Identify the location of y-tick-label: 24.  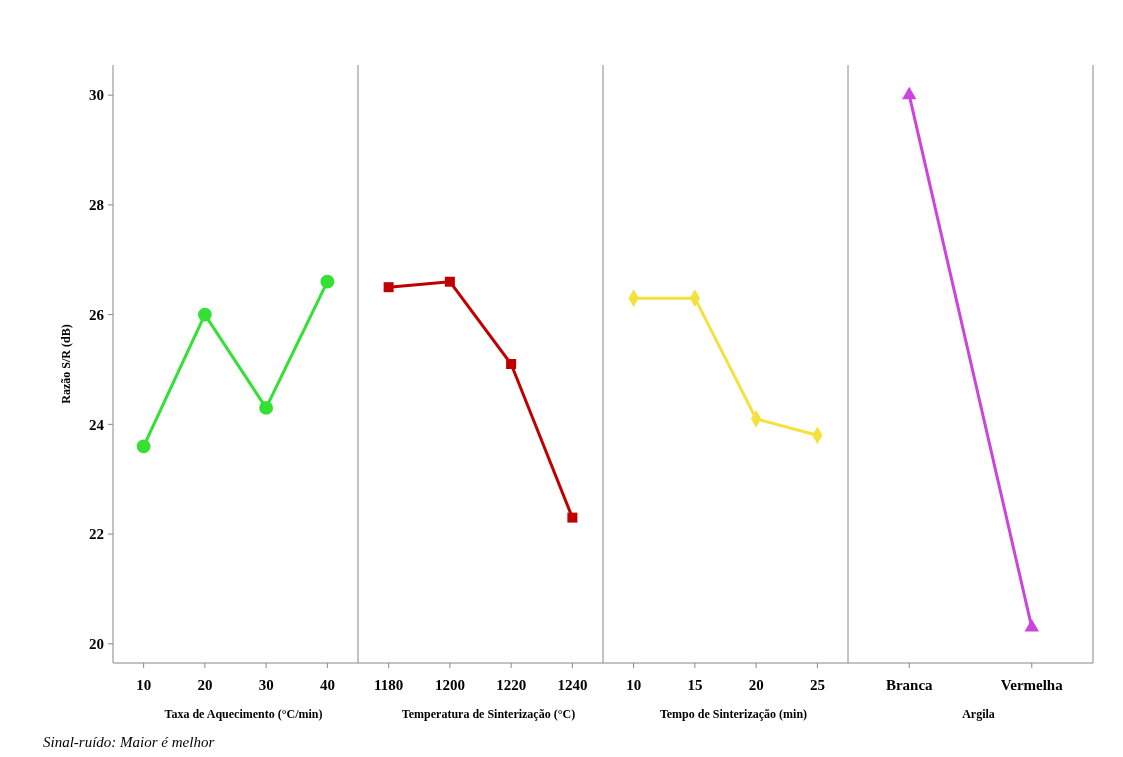
(97, 424).